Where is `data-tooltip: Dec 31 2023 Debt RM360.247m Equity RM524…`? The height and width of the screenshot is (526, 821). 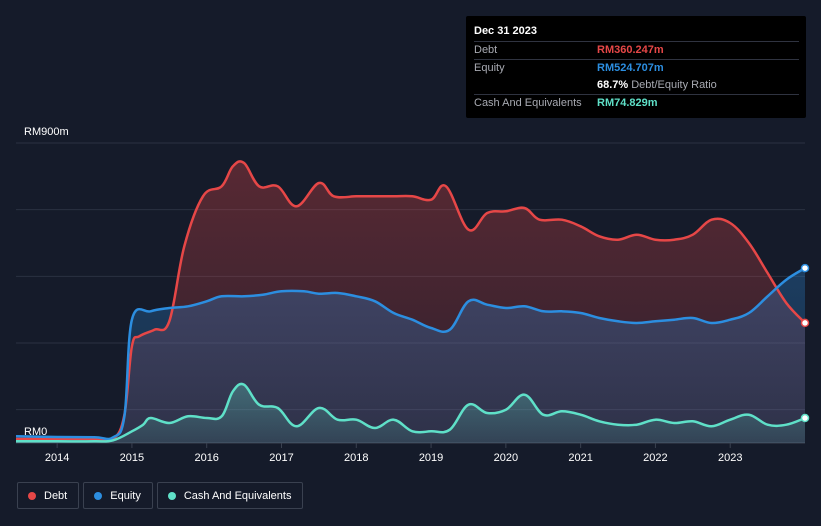
data-tooltip: Dec 31 2023 Debt RM360.247m Equity RM524… is located at coordinates (636, 67).